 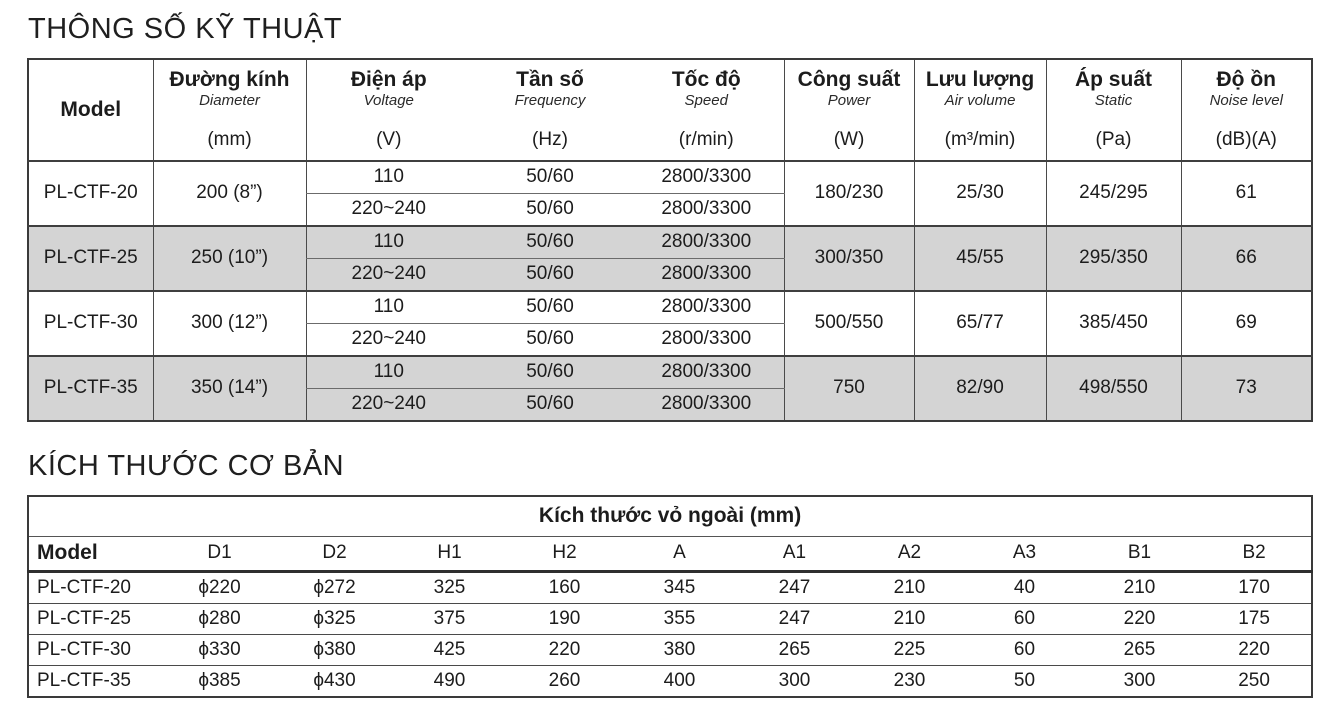 What do you see at coordinates (848, 322) in the screenshot?
I see `power-cell: 500/550` at bounding box center [848, 322].